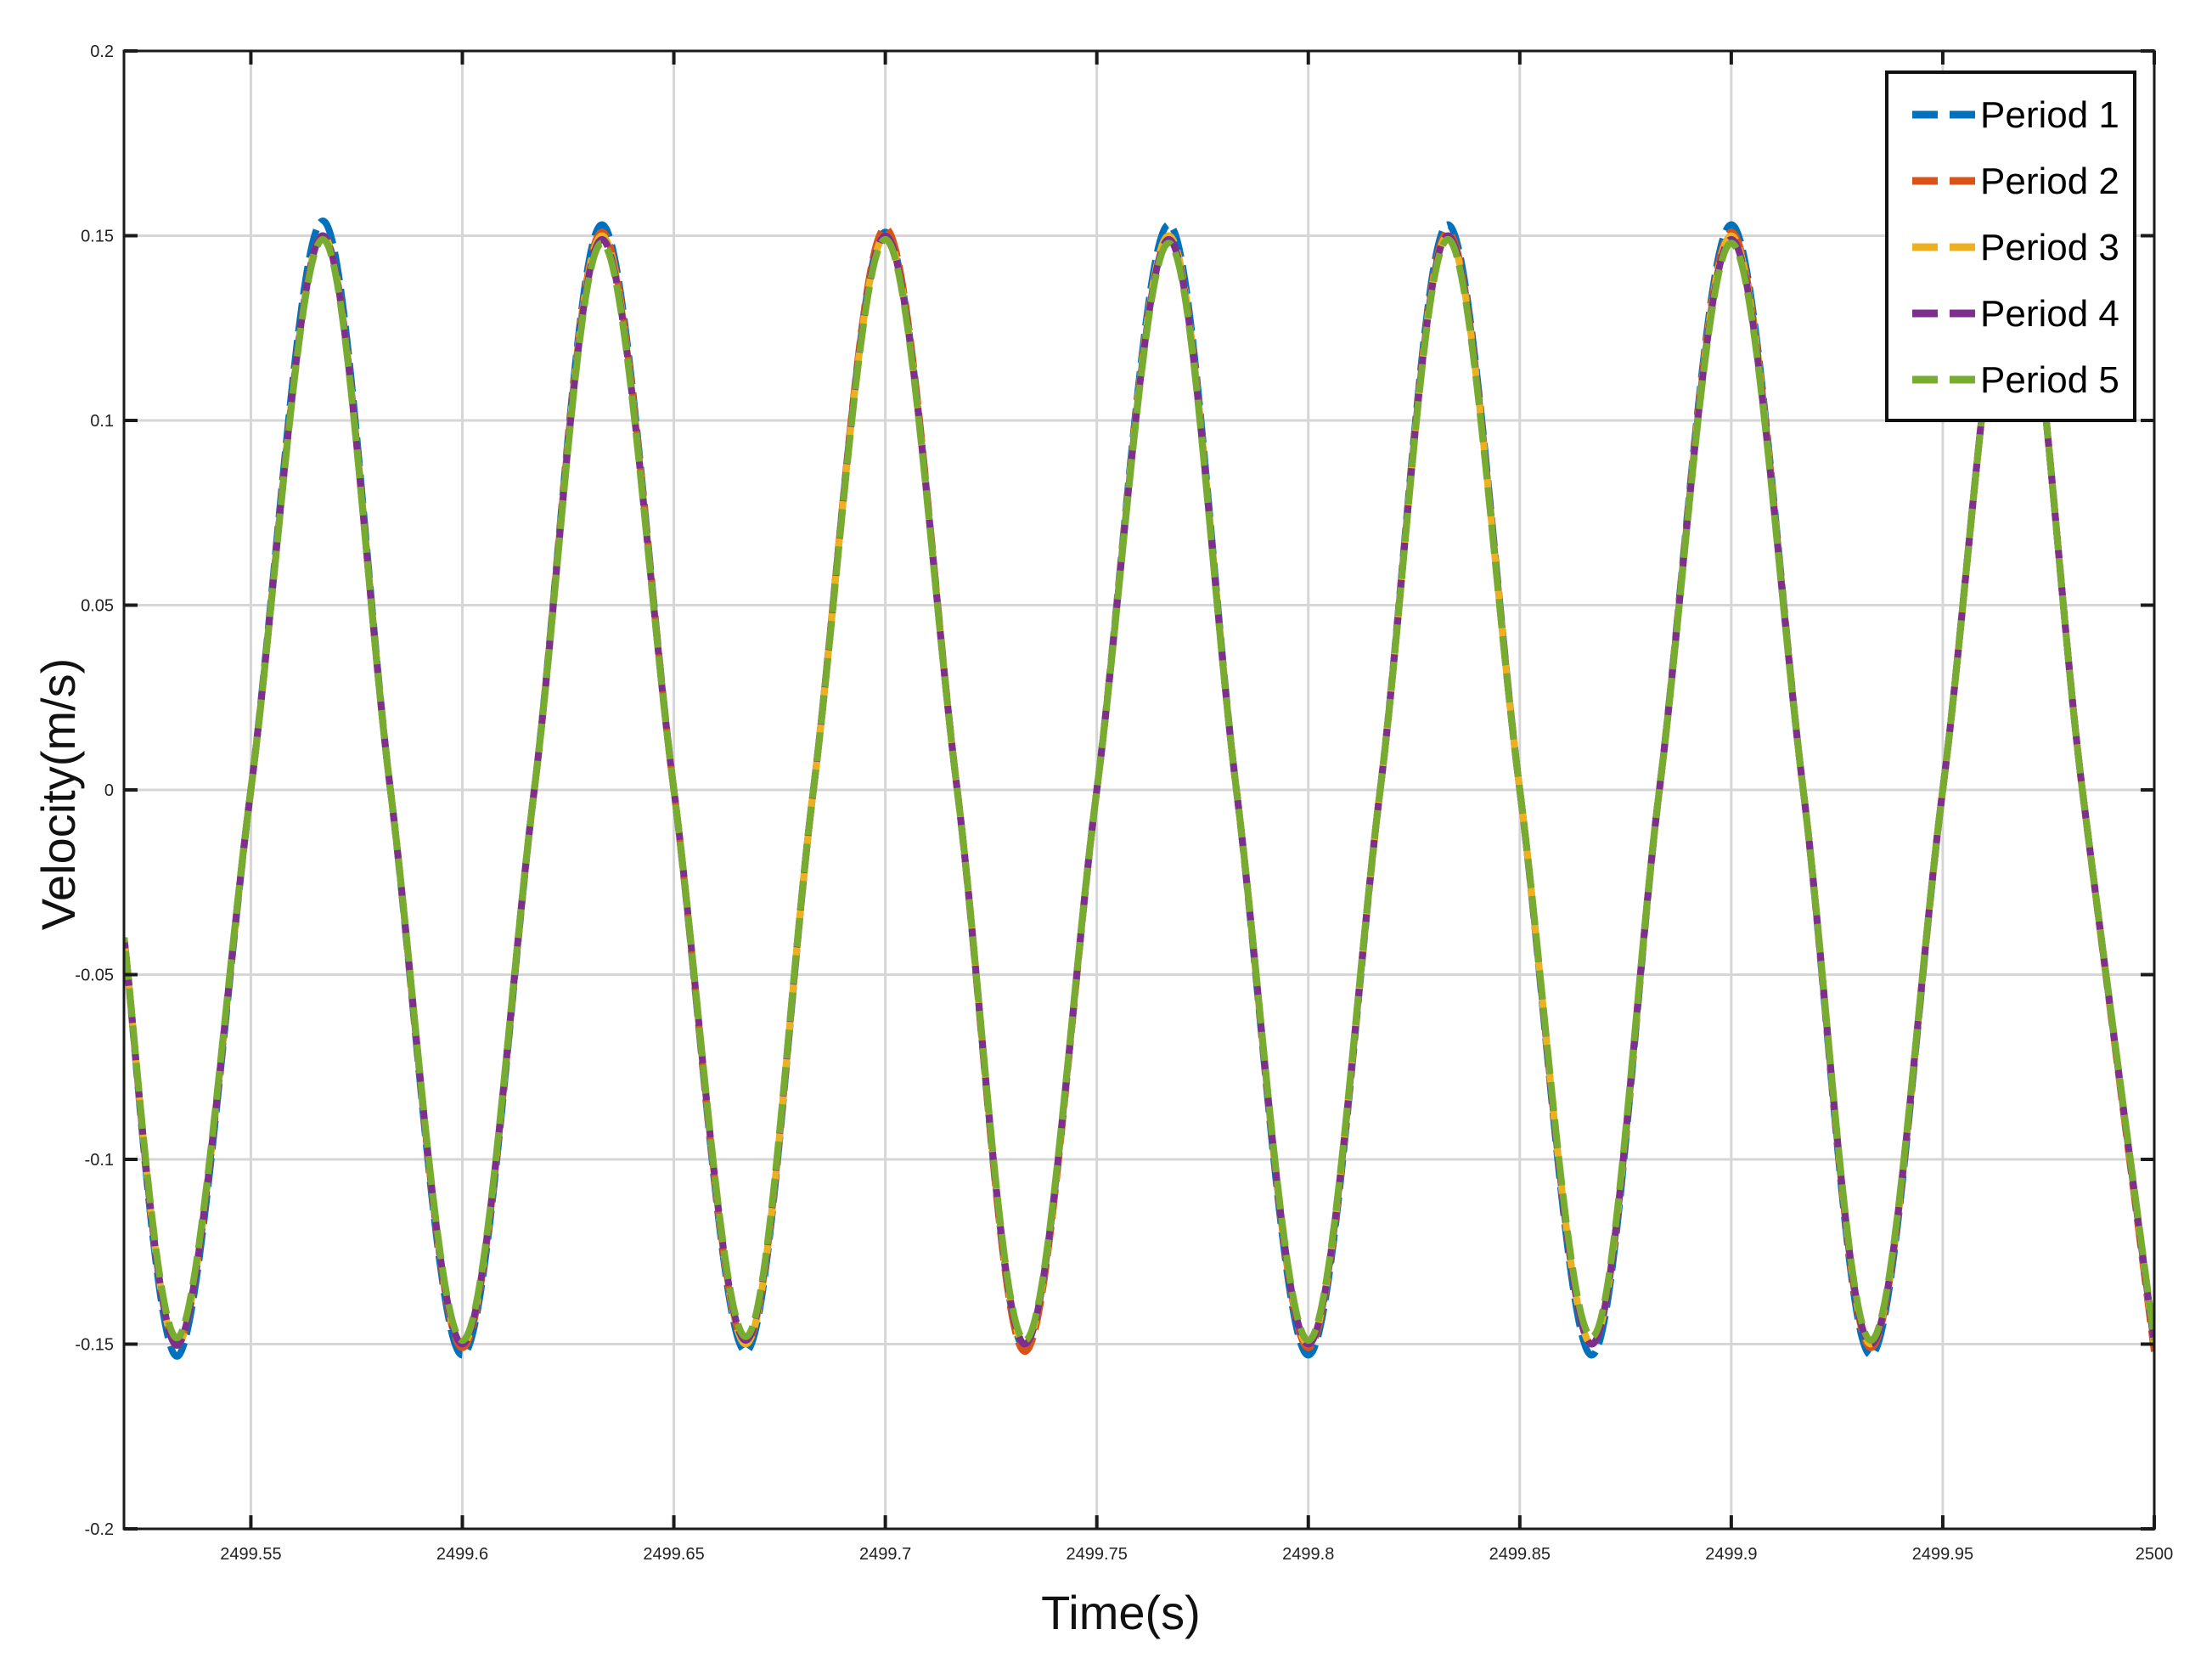 This screenshot has height=1669, width=2212. Describe the element at coordinates (109, 790) in the screenshot. I see `y-tick-label: 0` at that location.